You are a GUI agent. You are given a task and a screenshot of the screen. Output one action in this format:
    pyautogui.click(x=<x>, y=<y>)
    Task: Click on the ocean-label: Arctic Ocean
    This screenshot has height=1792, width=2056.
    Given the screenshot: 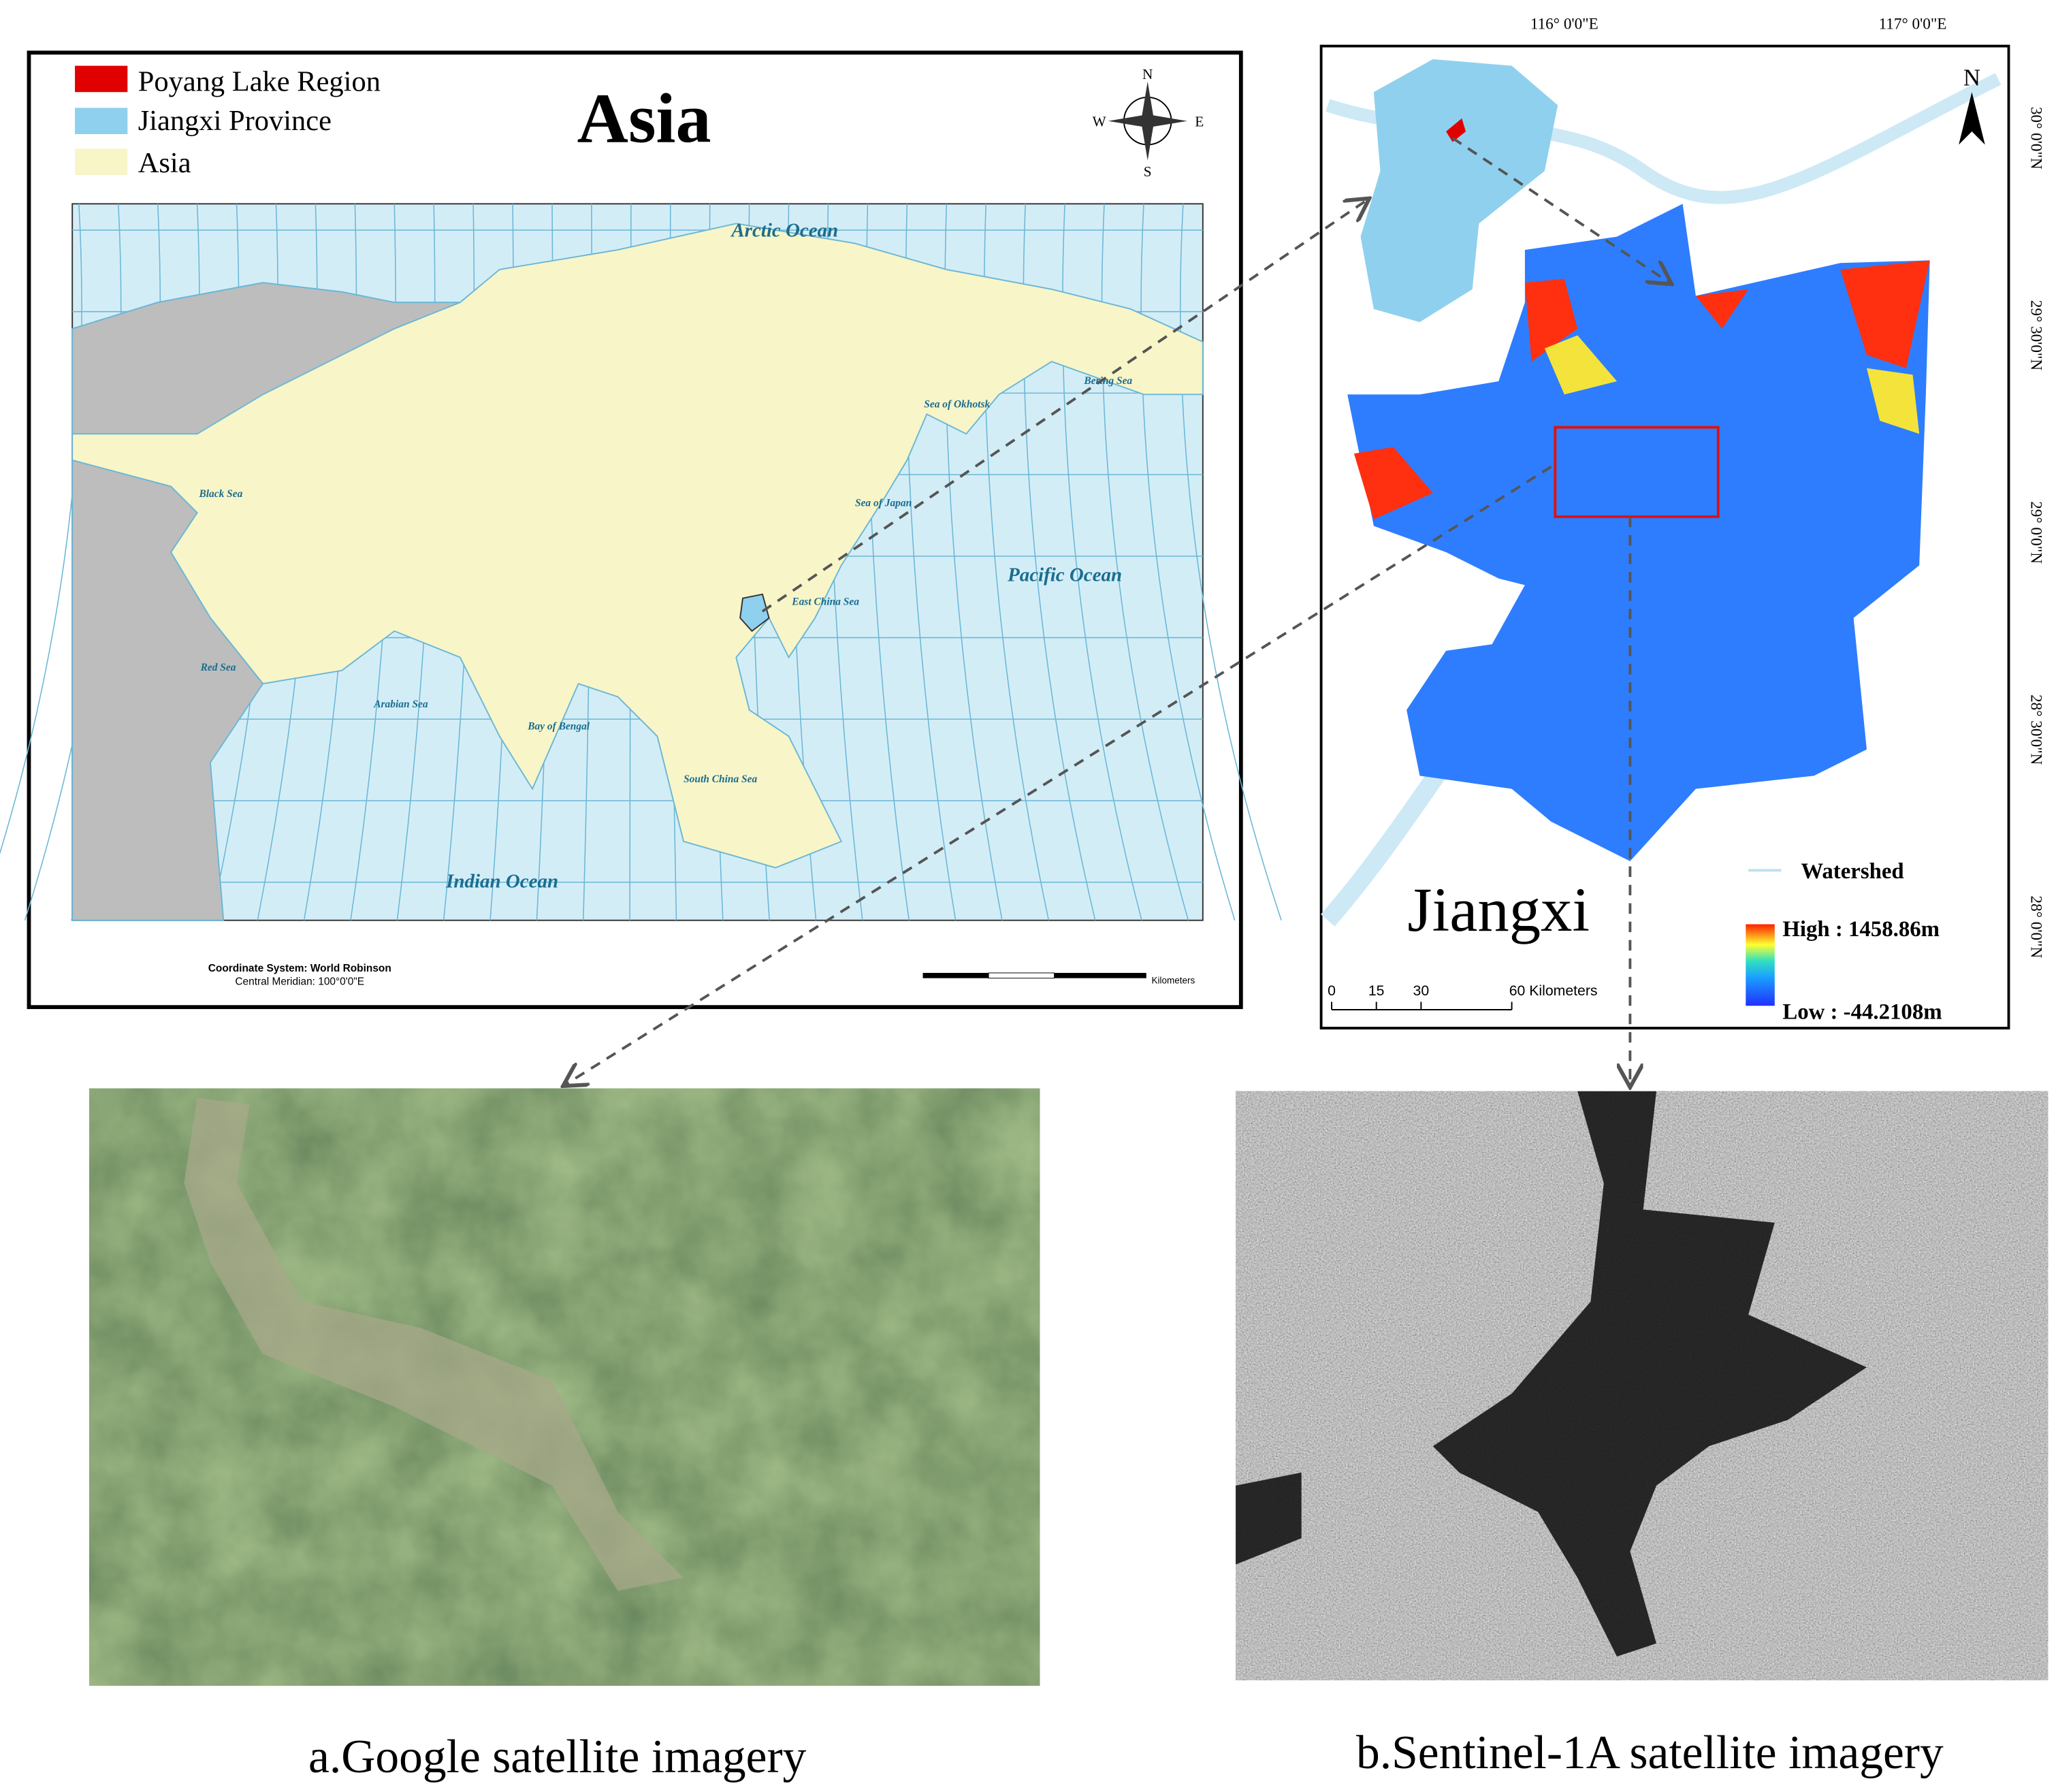 What is the action you would take?
    pyautogui.click(x=784, y=231)
    